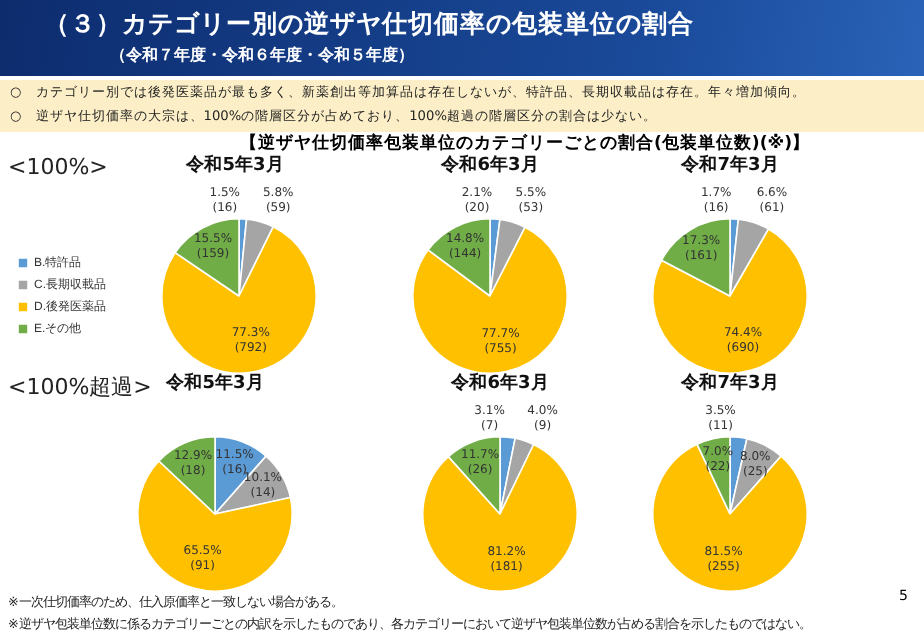  What do you see at coordinates (58, 167) in the screenshot?
I see `text: <100%>` at bounding box center [58, 167].